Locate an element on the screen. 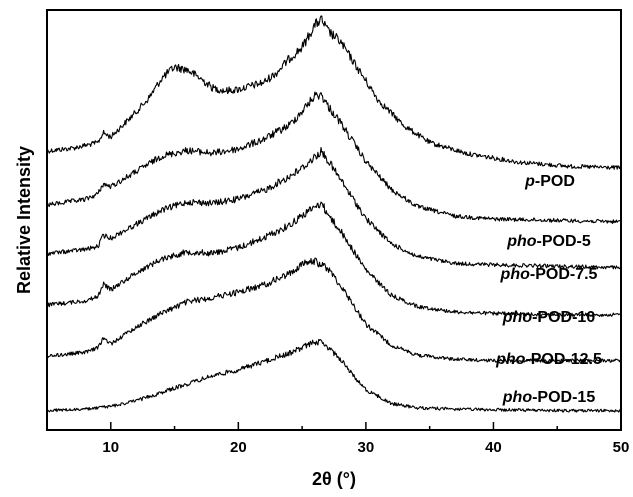  series-label-suffix: -POD-10 is located at coordinates (563, 317).